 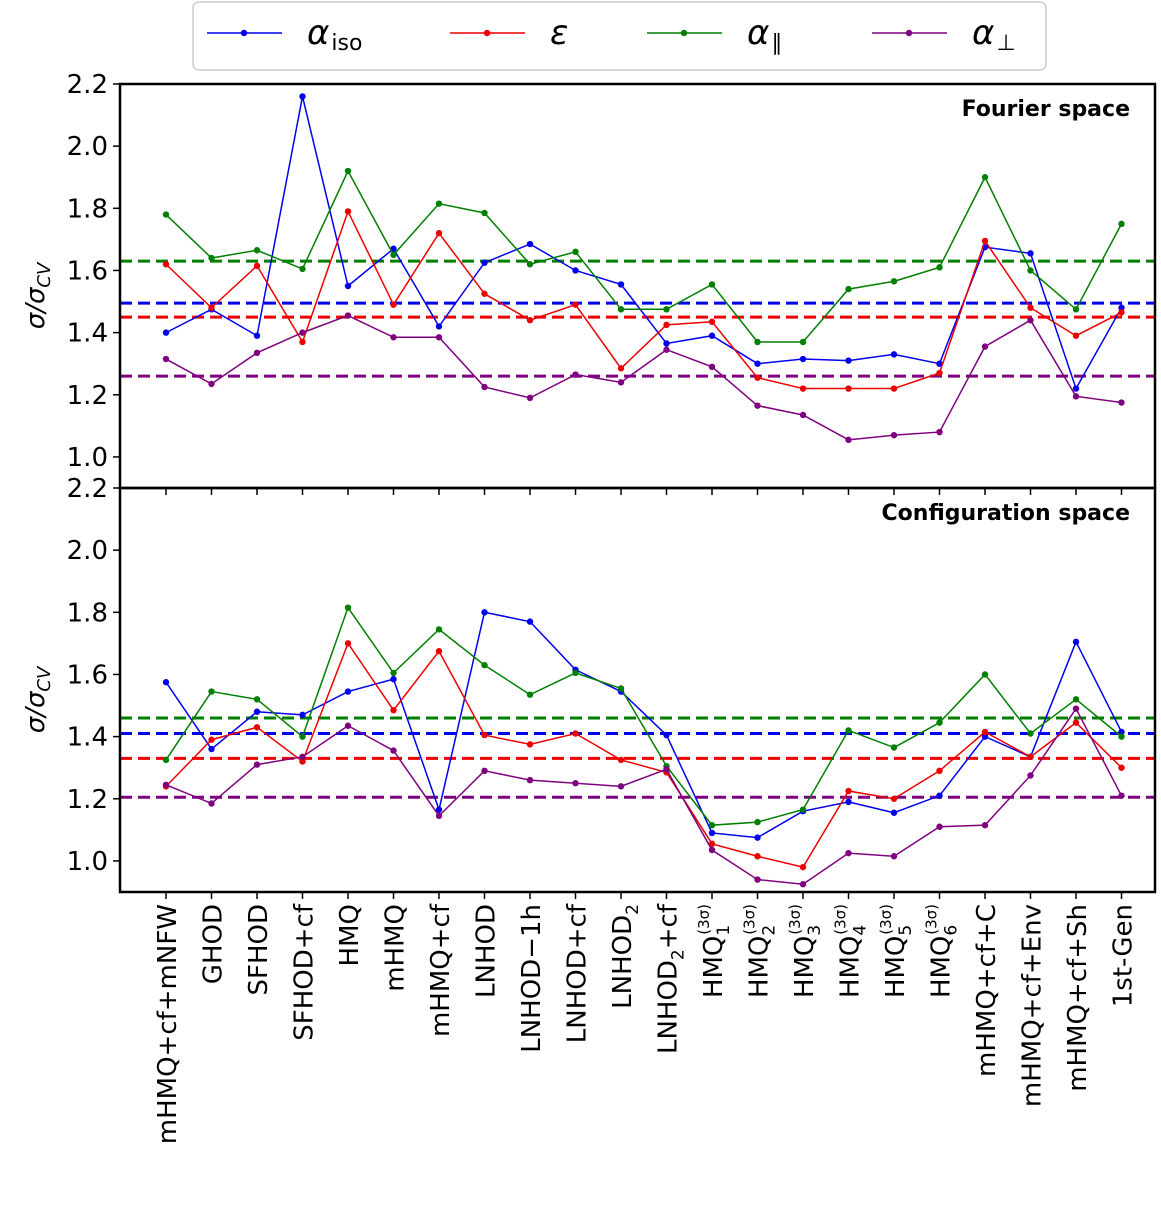 What do you see at coordinates (644, 256) in the screenshot?
I see `series-line-alpha_par` at bounding box center [644, 256].